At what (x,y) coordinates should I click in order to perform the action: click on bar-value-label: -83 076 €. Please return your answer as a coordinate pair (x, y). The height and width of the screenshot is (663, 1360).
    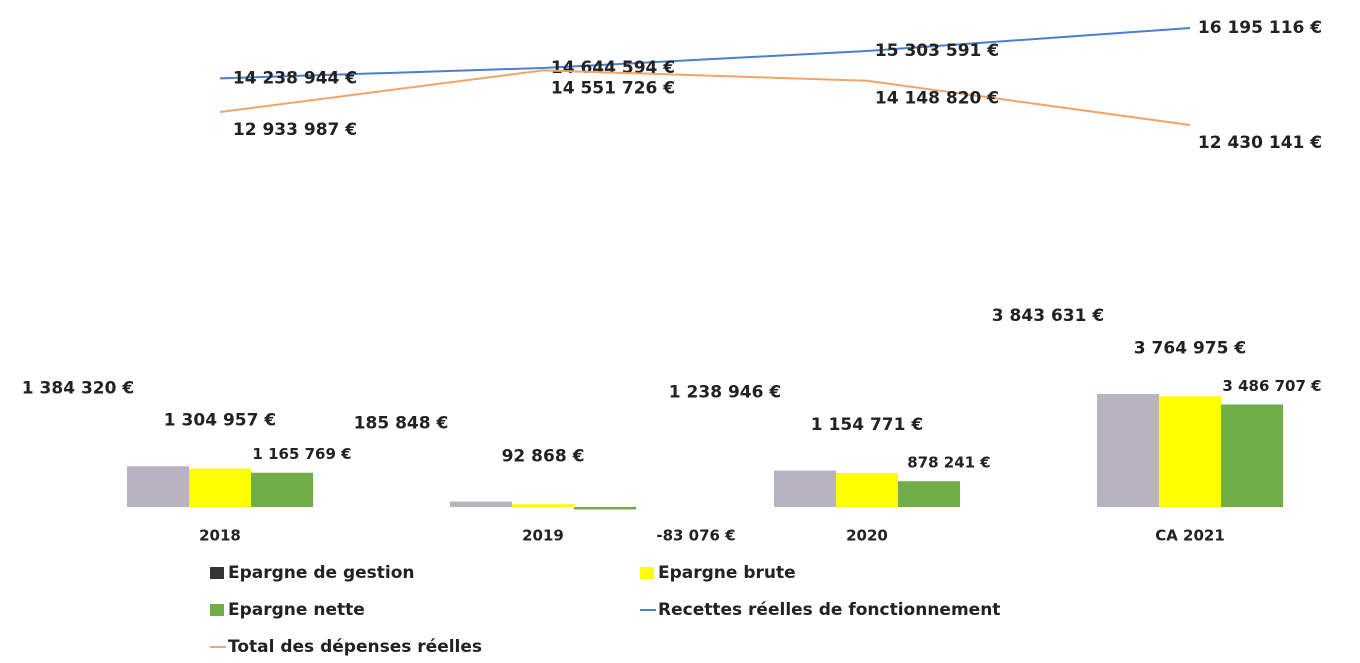
    Looking at the image, I should click on (695, 536).